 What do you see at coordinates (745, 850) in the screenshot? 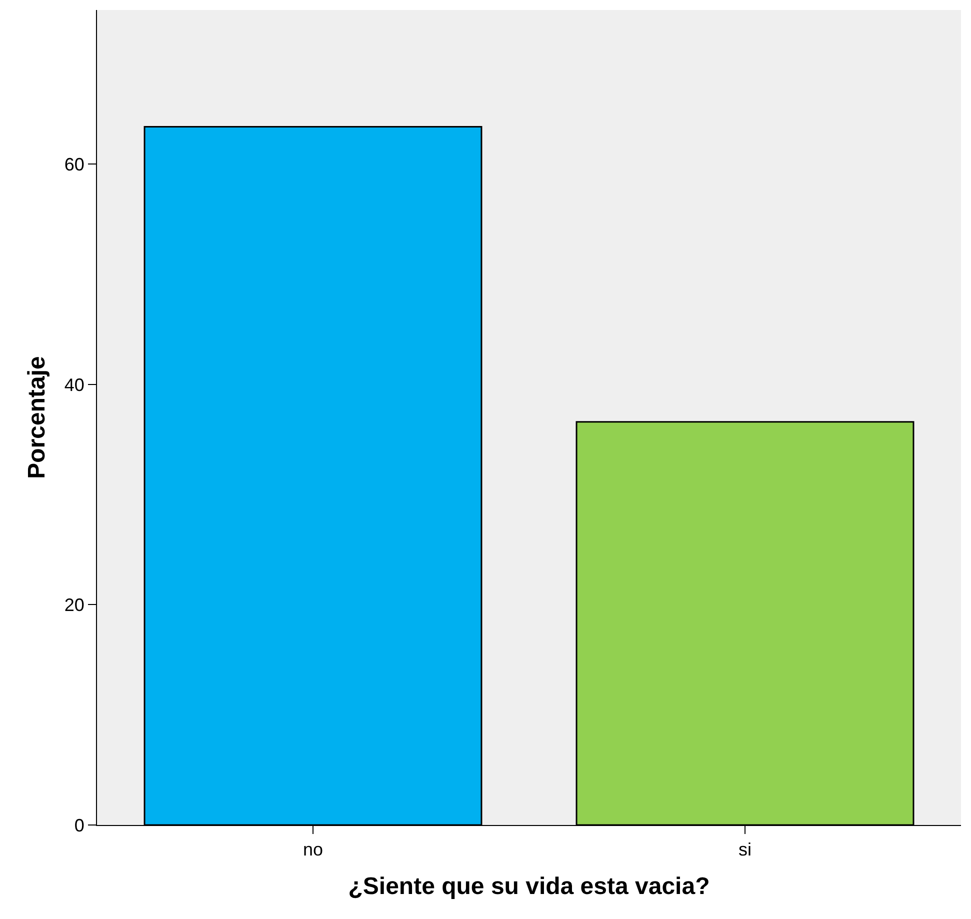
I see `x-tick-label: si` at bounding box center [745, 850].